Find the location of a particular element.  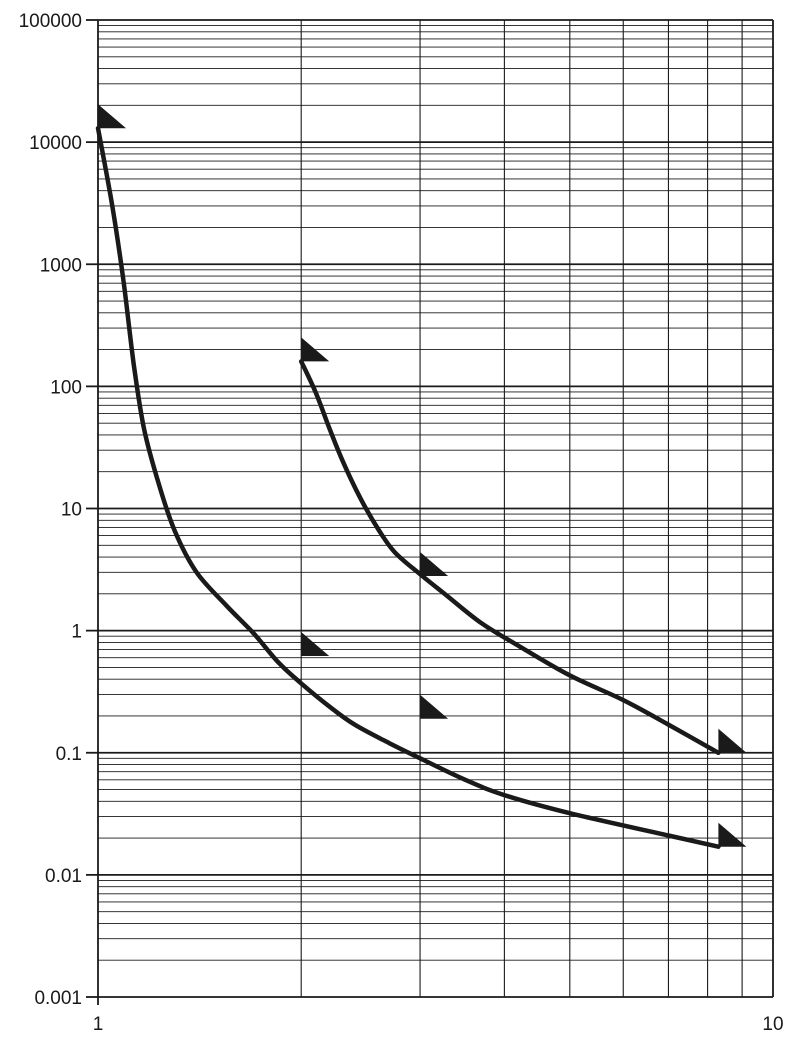

x-tick-label: 10 is located at coordinates (772, 1024).